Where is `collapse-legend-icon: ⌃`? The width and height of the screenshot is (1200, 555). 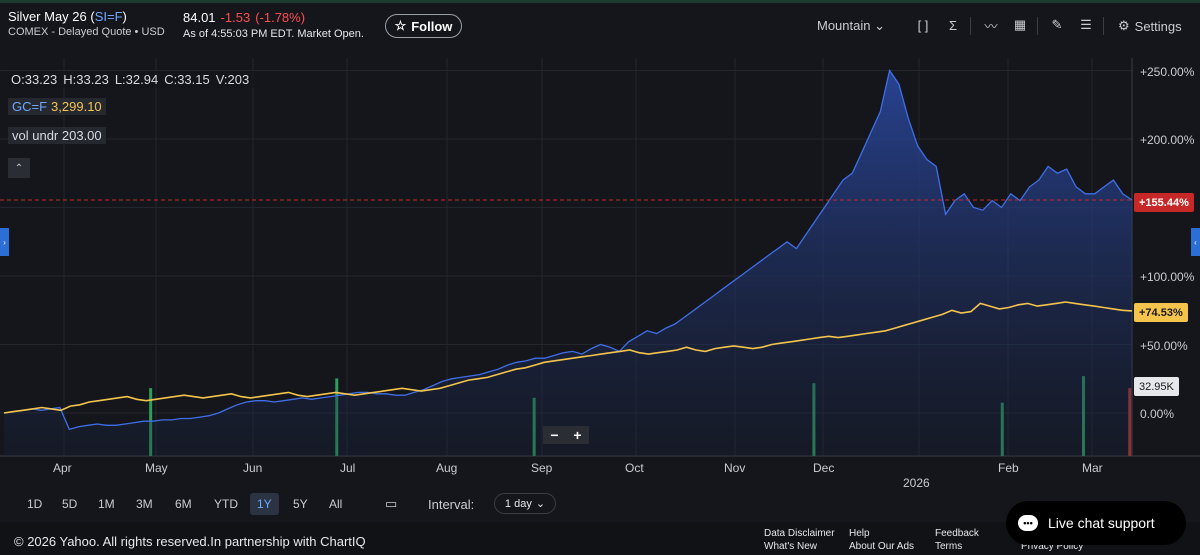 collapse-legend-icon: ⌃ is located at coordinates (19, 168).